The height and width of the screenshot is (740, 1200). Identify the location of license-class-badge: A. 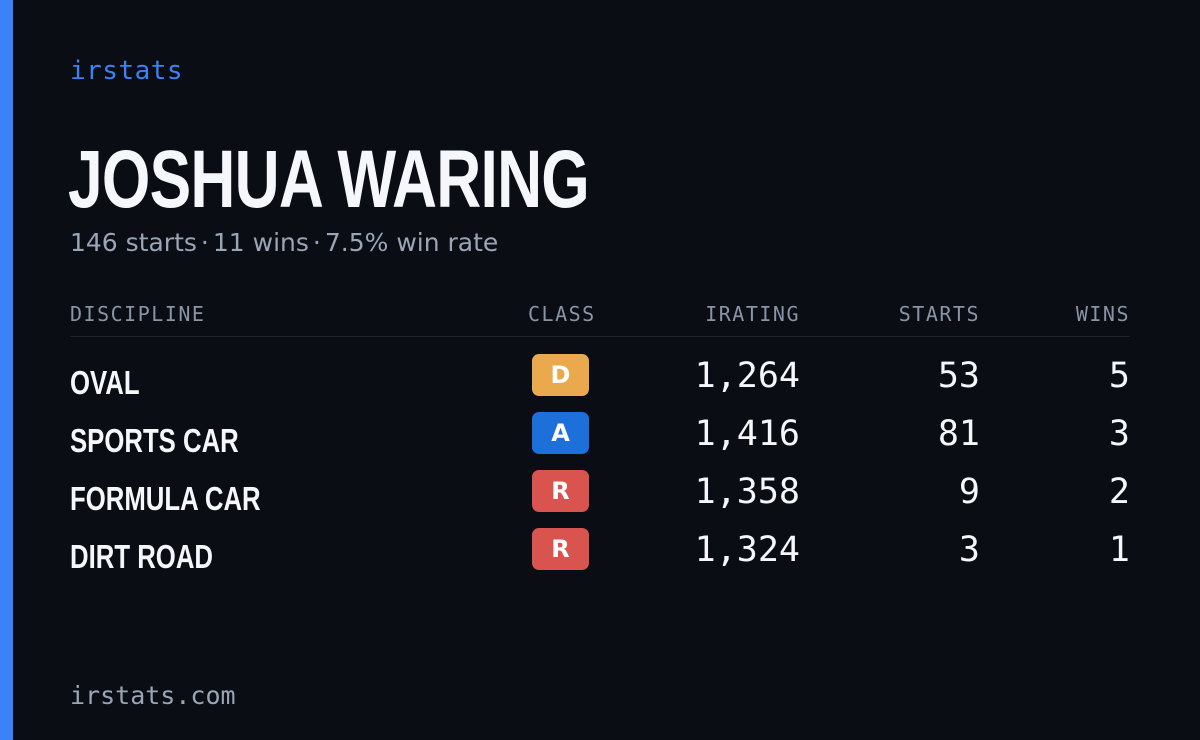
(560, 433).